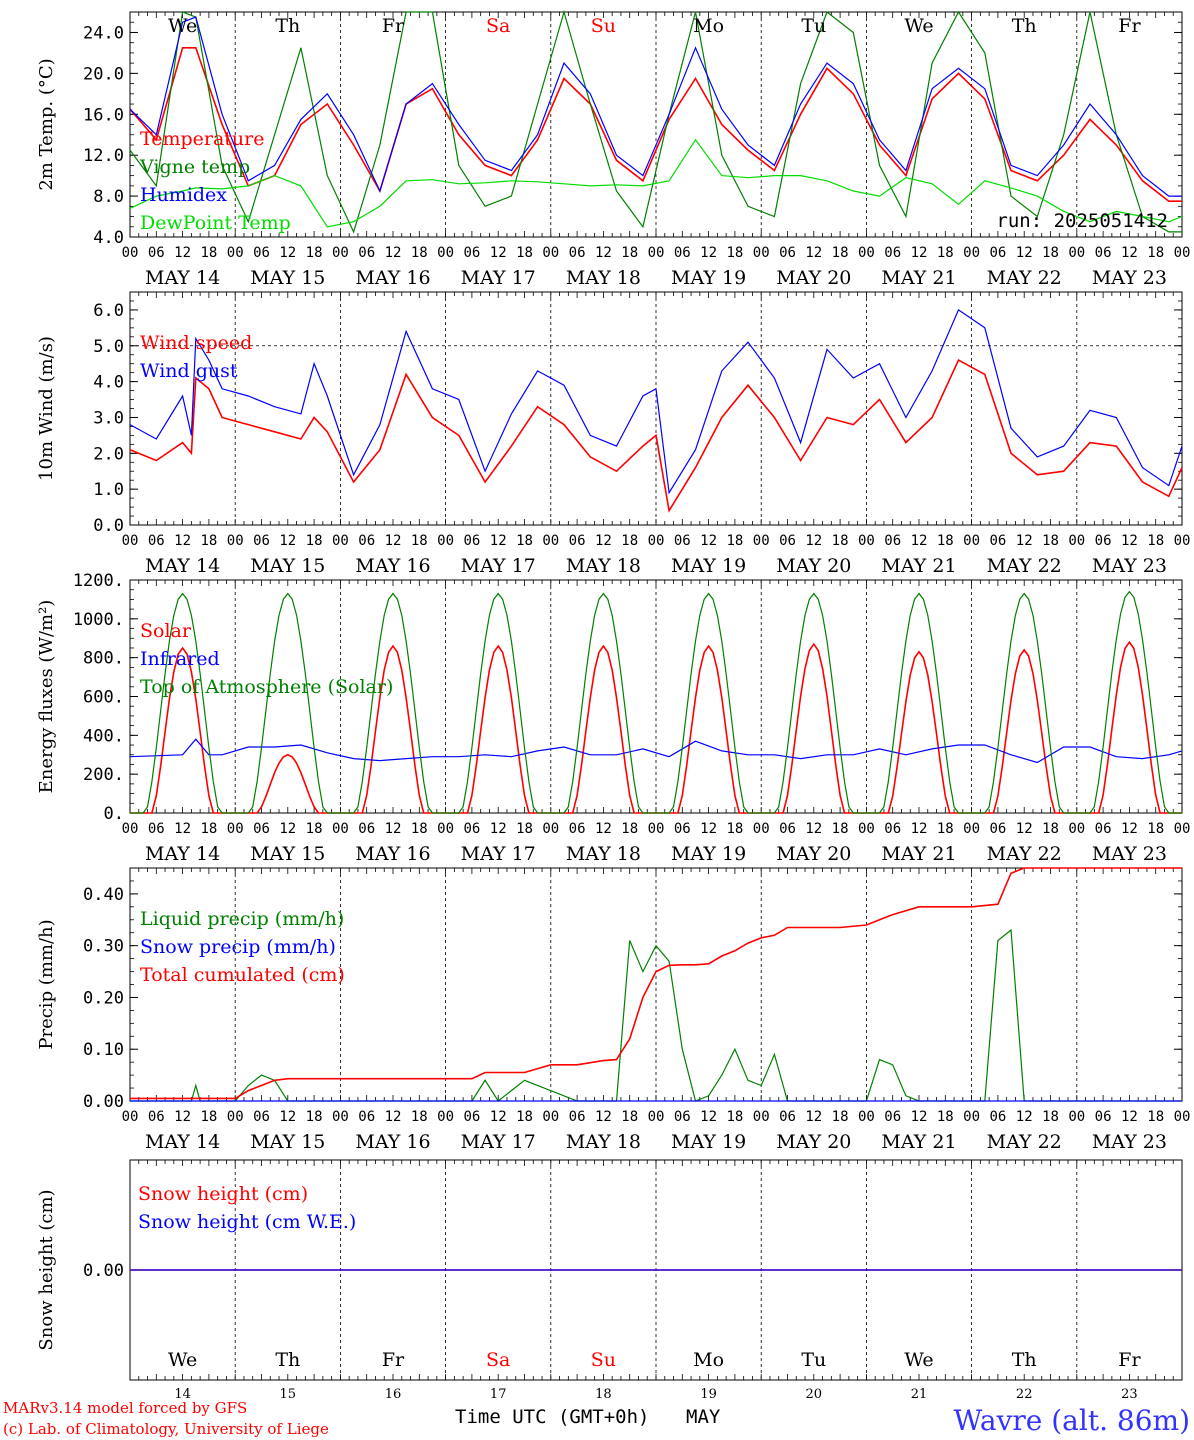  I want to click on weekday-label: Th, so click(1024, 1360).